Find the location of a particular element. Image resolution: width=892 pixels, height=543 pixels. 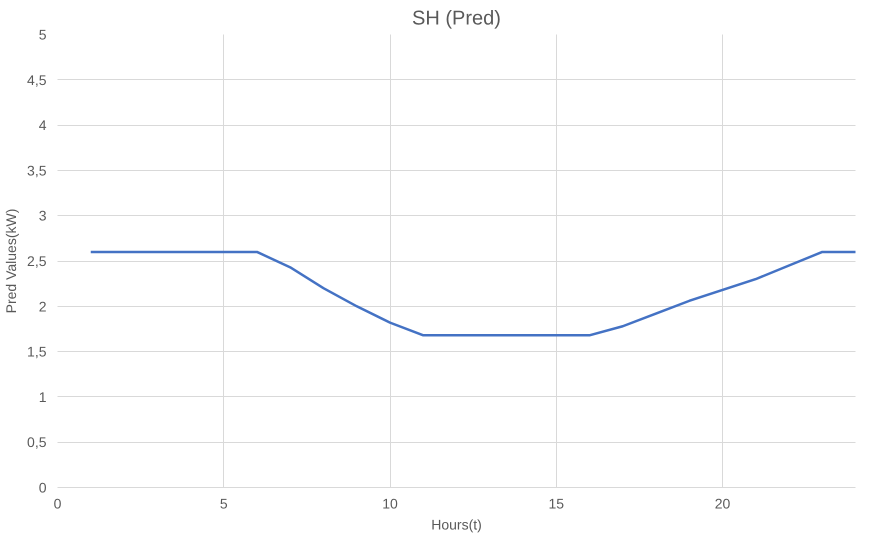

y-tick-label: 1 is located at coordinates (42, 396).